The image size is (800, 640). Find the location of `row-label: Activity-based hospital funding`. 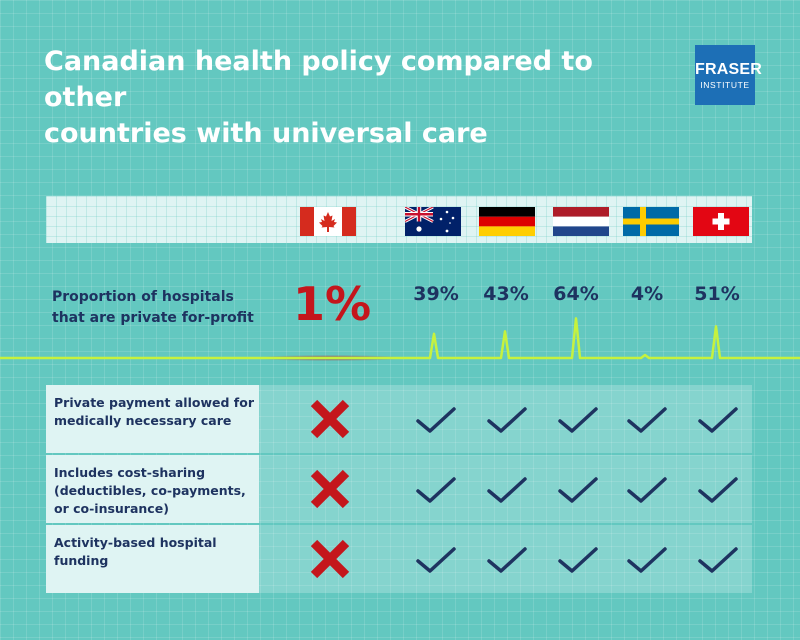

row-label: Activity-based hospital funding is located at coordinates (152, 559).